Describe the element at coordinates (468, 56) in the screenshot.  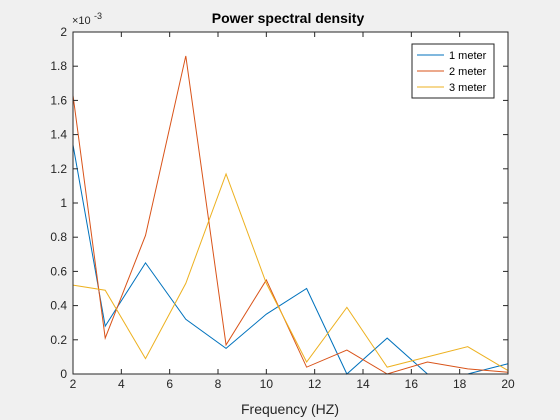
I see `legend-label-1: 1 meter` at that location.